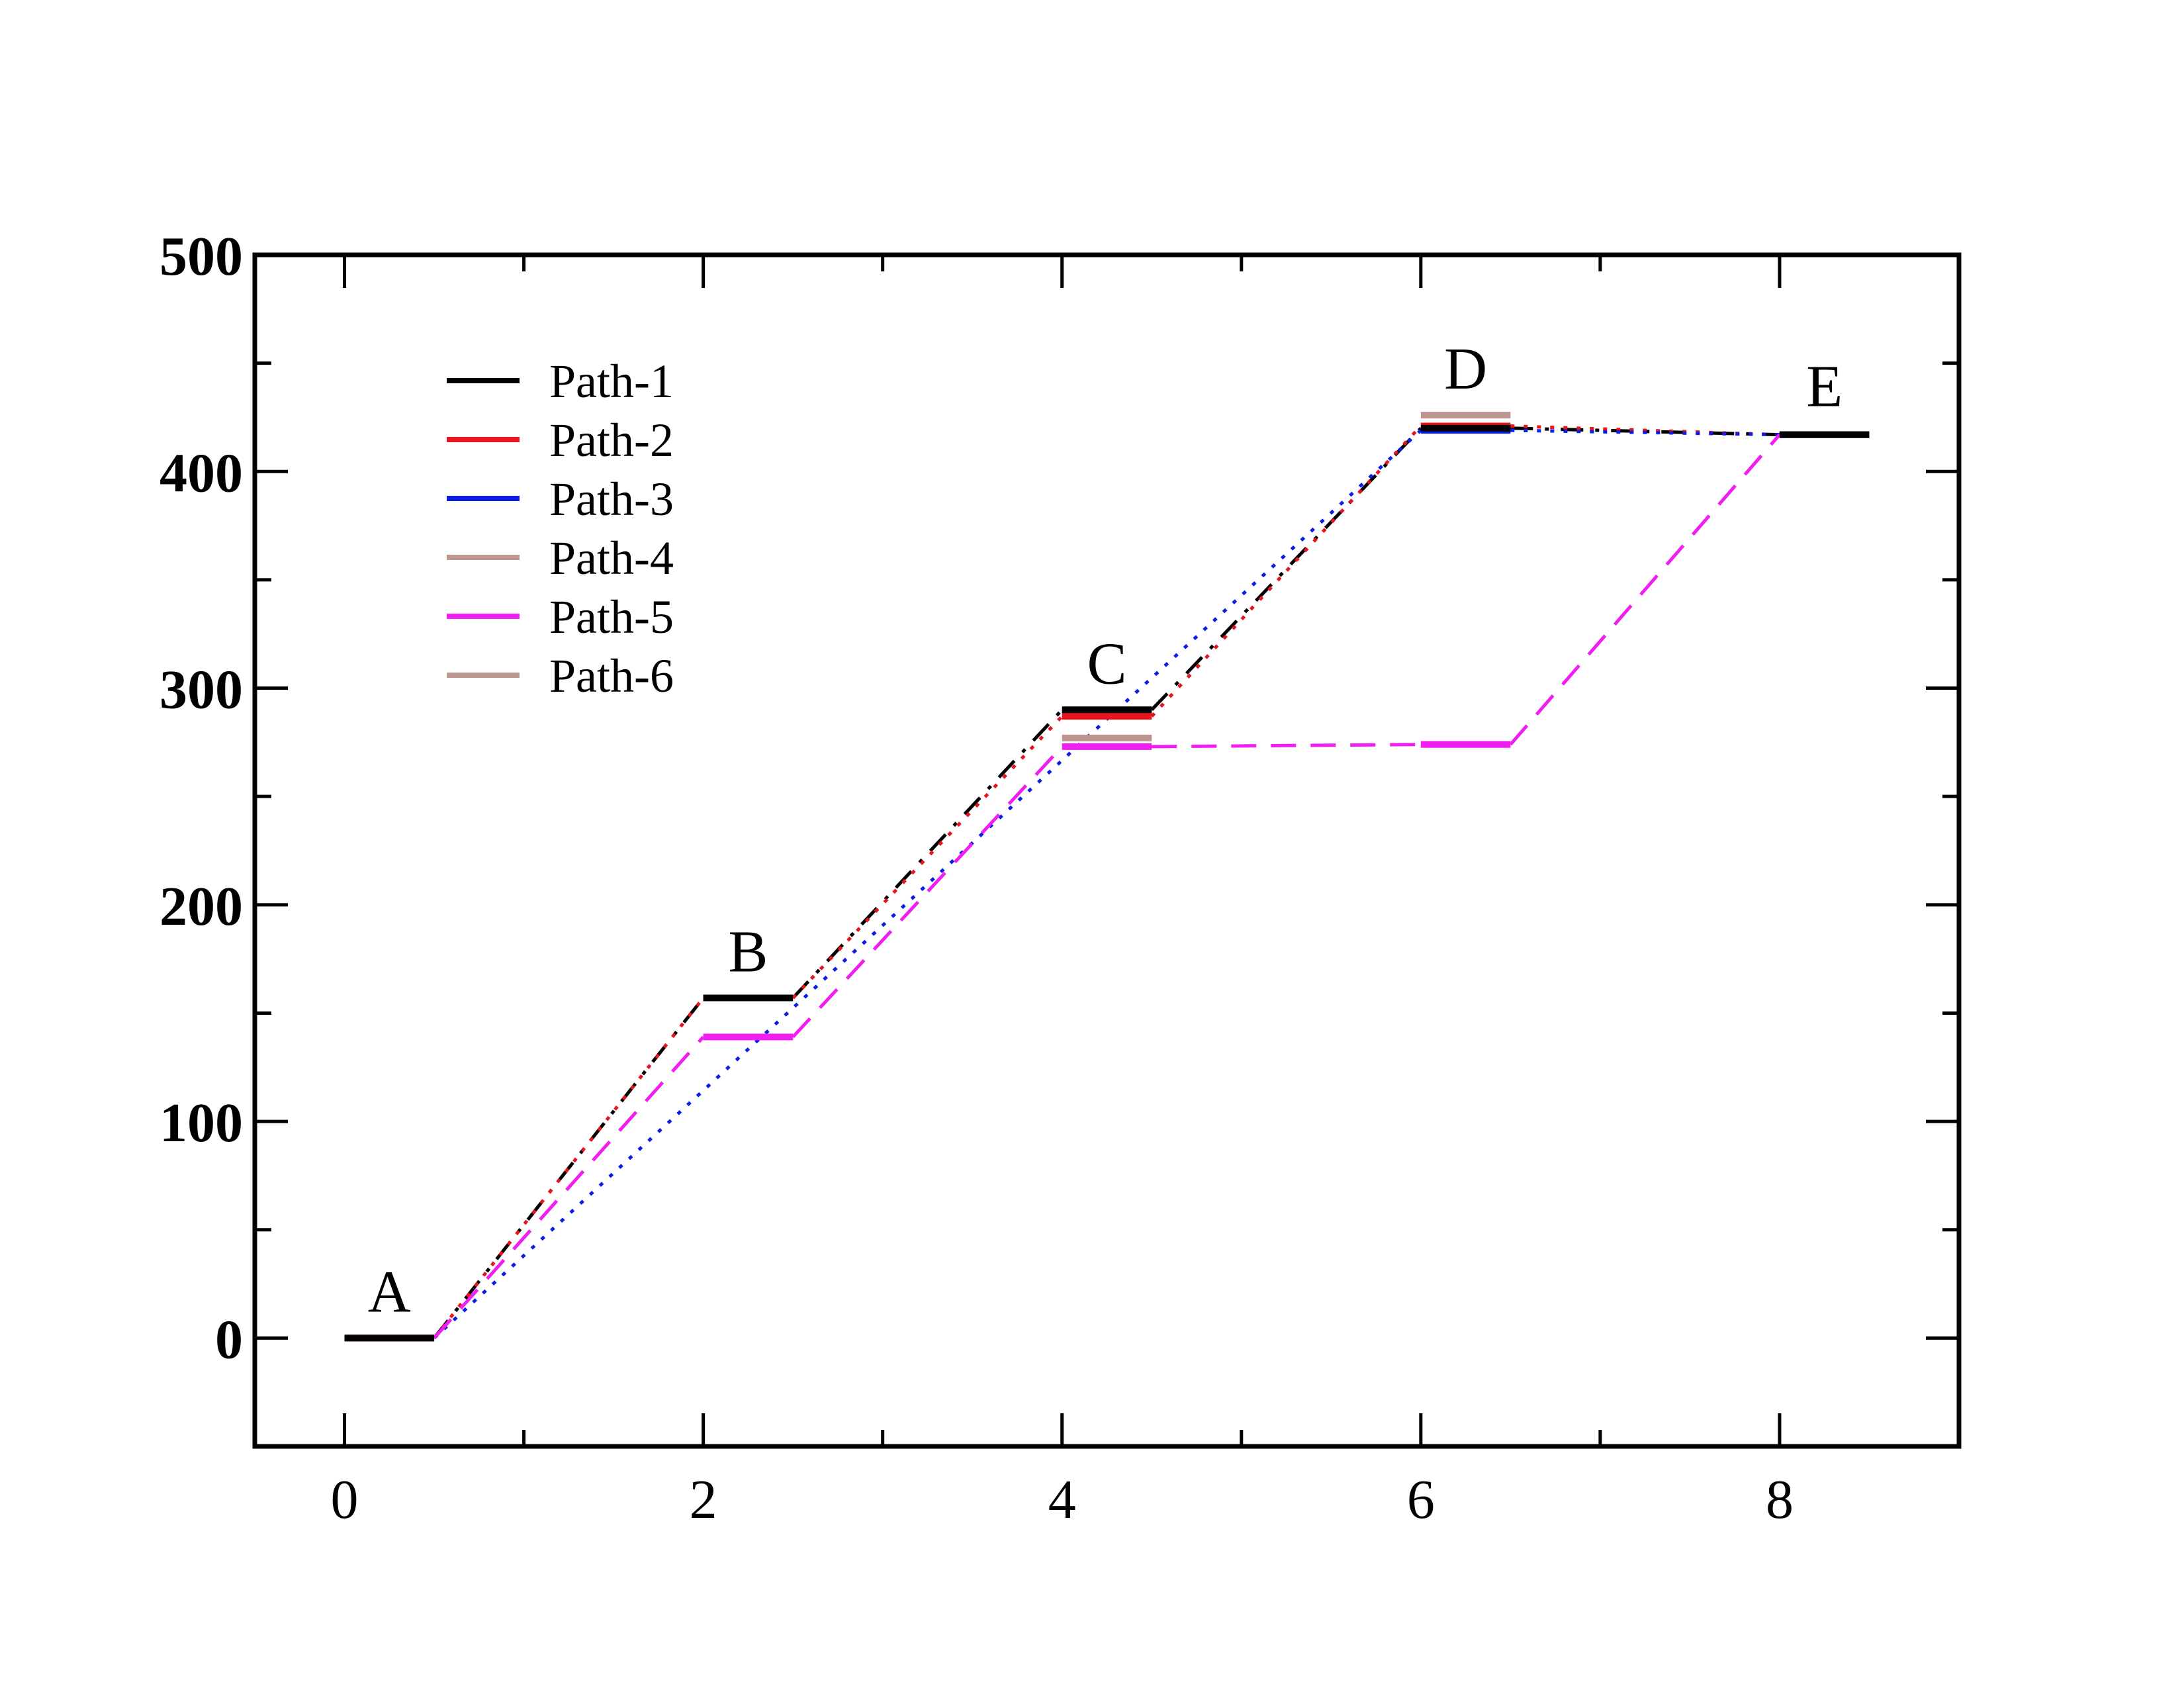  Describe the element at coordinates (704, 1499) in the screenshot. I see `x-tick-label: 2` at that location.